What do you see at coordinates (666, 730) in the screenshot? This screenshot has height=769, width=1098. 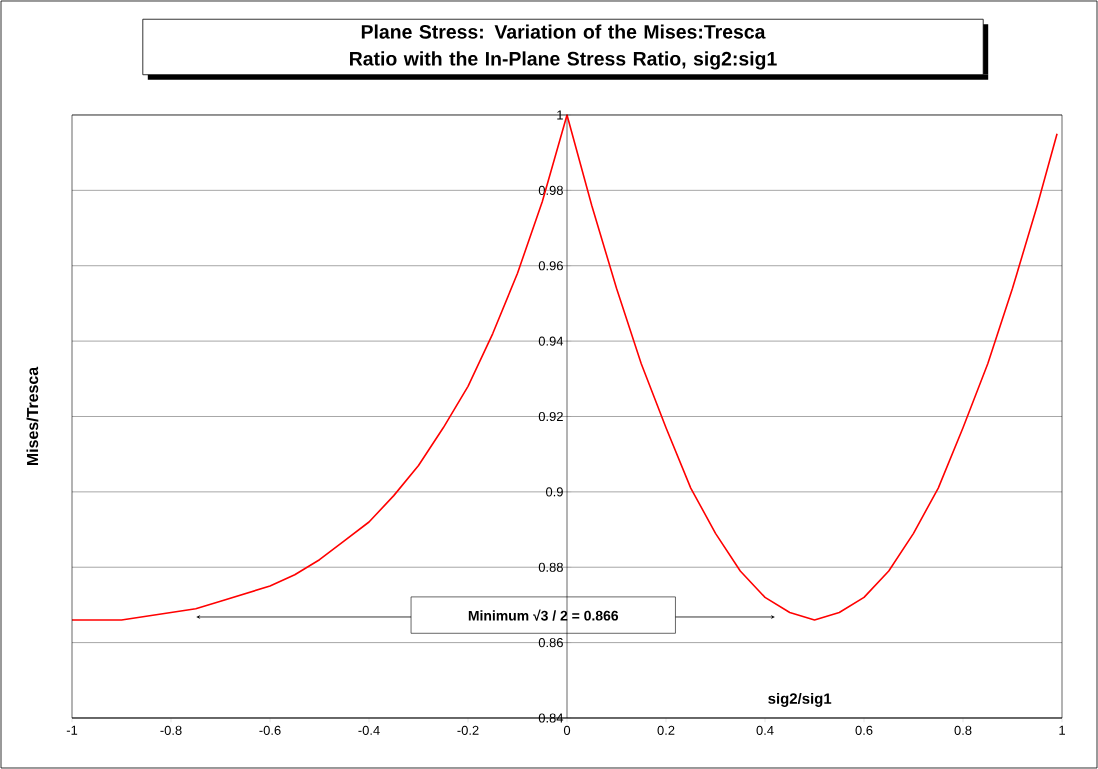 I see `x-tick-label: 0.2` at bounding box center [666, 730].